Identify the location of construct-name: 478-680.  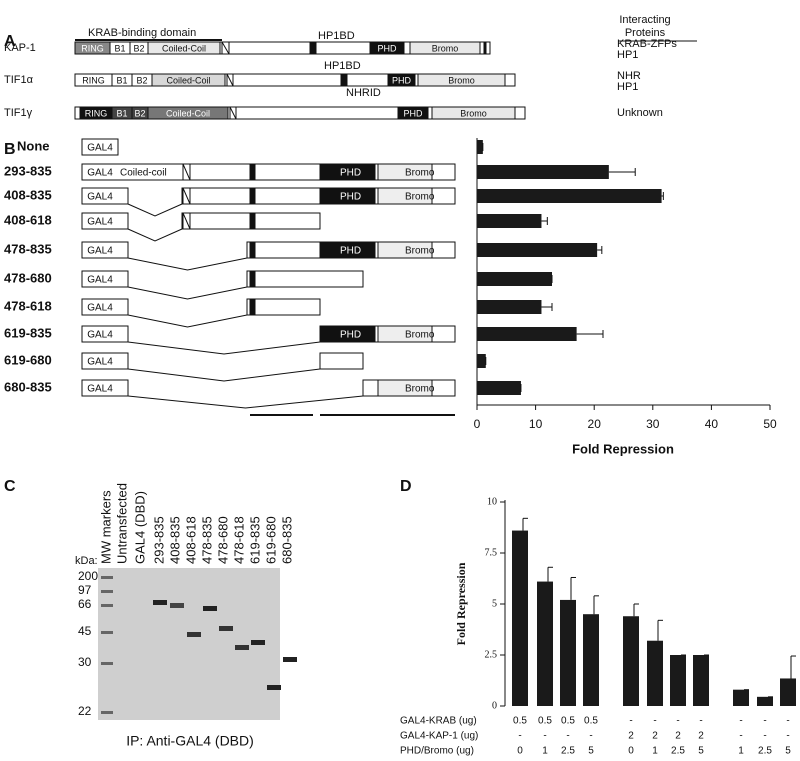
(28, 277).